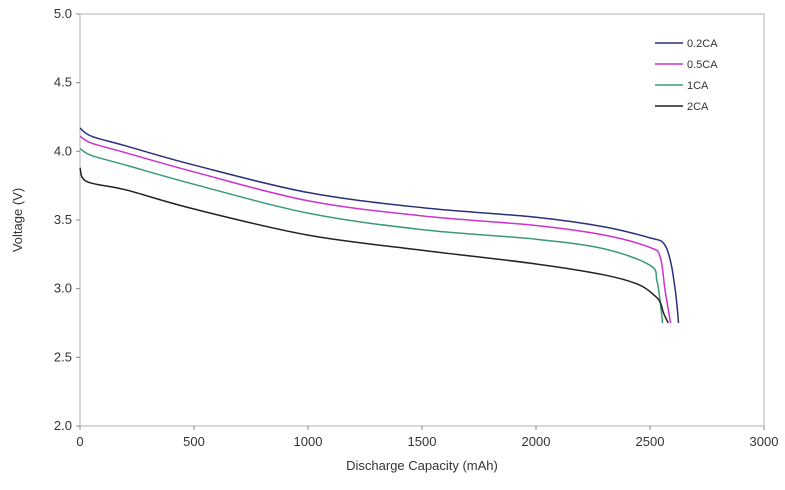  I want to click on x-tick-label: 1000, so click(308, 441).